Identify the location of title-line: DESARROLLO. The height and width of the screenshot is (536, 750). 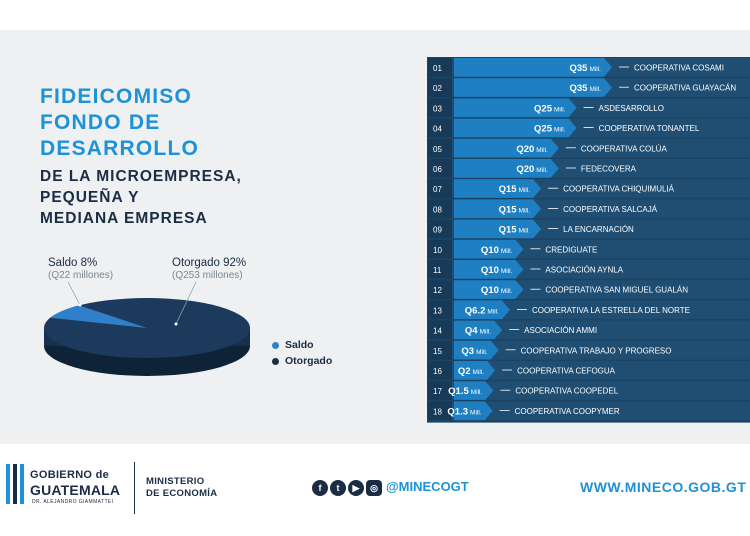
(119, 148).